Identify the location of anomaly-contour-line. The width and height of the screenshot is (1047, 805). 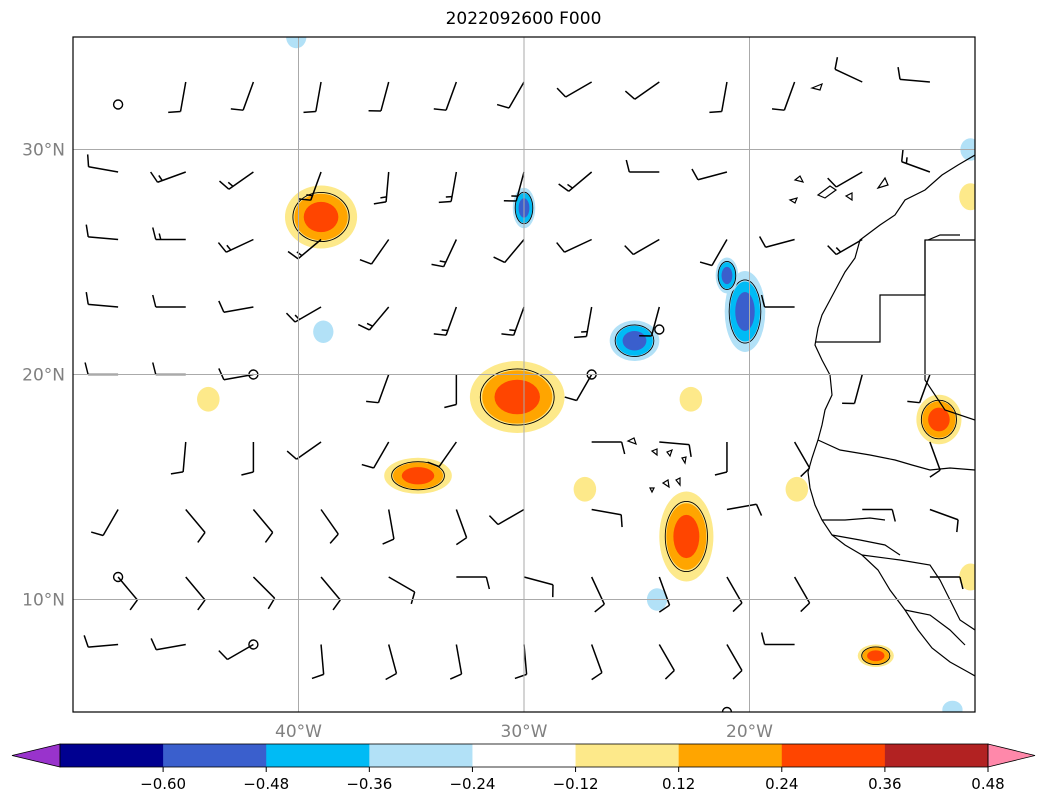
(686, 536).